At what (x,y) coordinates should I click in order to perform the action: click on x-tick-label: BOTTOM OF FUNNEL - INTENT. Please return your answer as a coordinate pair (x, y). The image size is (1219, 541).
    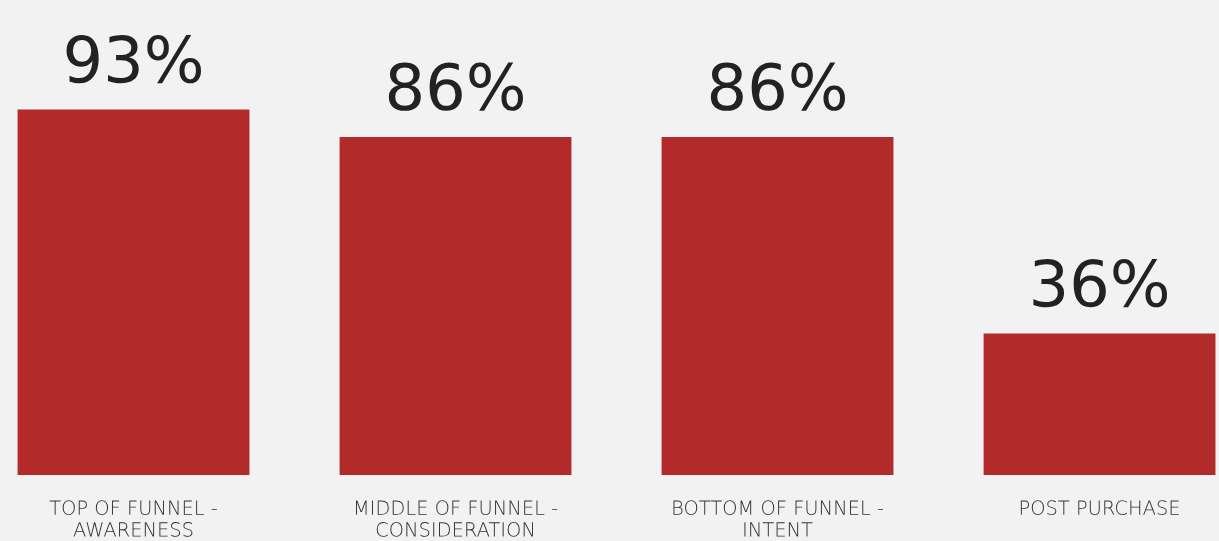
    Looking at the image, I should click on (778, 518).